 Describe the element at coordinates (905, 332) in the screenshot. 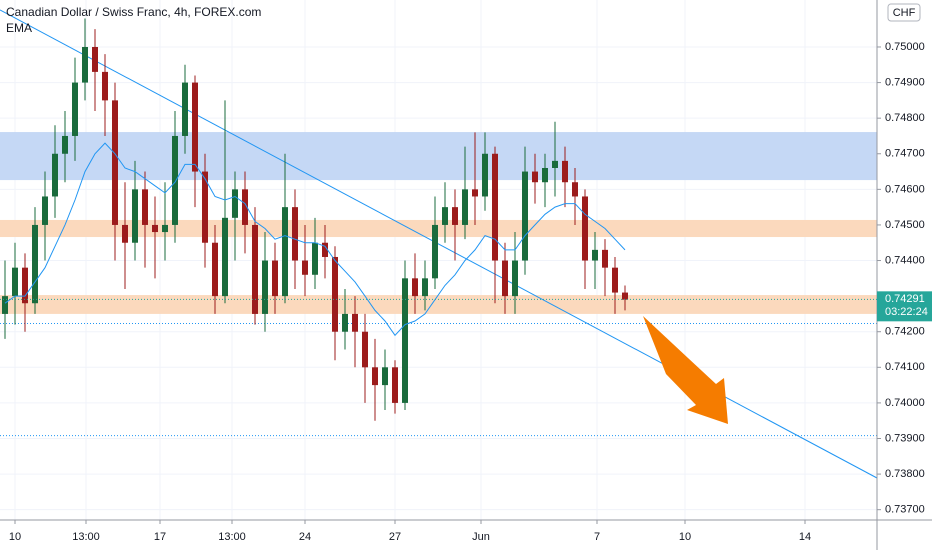

I see `y-tick-label: 0.74200` at that location.